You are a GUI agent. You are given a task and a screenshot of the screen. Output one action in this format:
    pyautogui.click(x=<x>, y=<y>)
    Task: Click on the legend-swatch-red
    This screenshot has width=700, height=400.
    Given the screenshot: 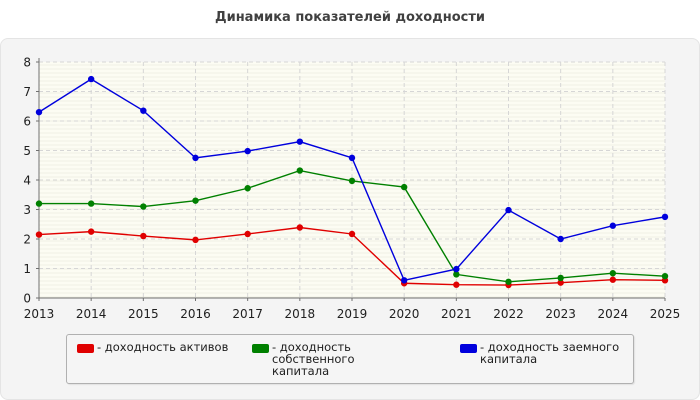 What is the action you would take?
    pyautogui.click(x=85, y=348)
    